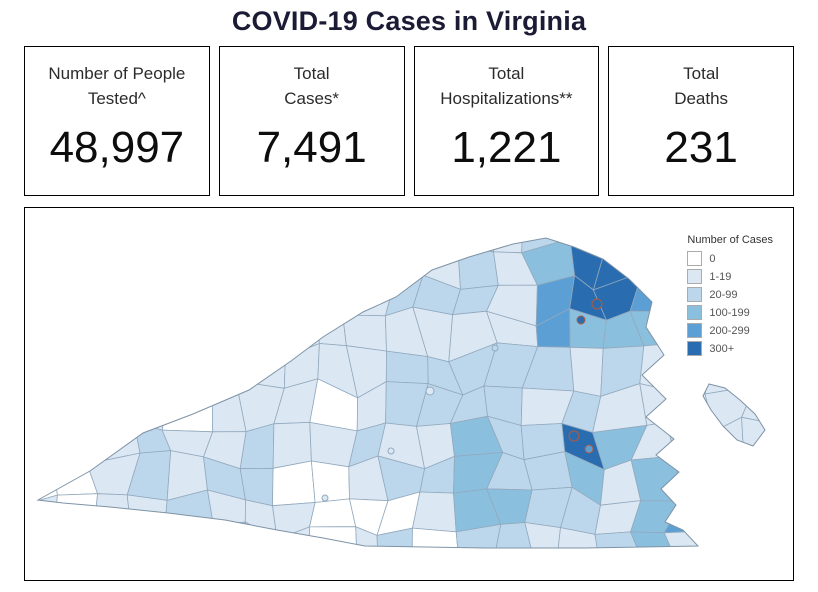  Describe the element at coordinates (311, 121) in the screenshot. I see `stat-card-total-cases: Total Cases* 7,491` at that location.